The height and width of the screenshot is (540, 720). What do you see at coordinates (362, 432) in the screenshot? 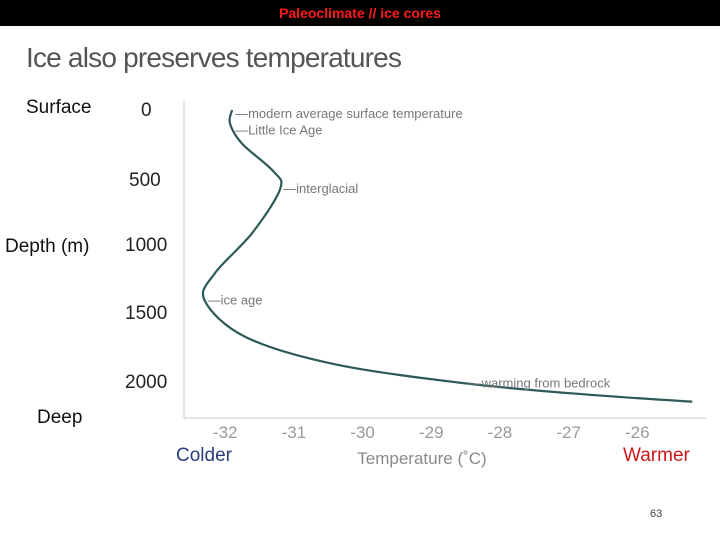
I see `x-tick-label: -30` at bounding box center [362, 432].